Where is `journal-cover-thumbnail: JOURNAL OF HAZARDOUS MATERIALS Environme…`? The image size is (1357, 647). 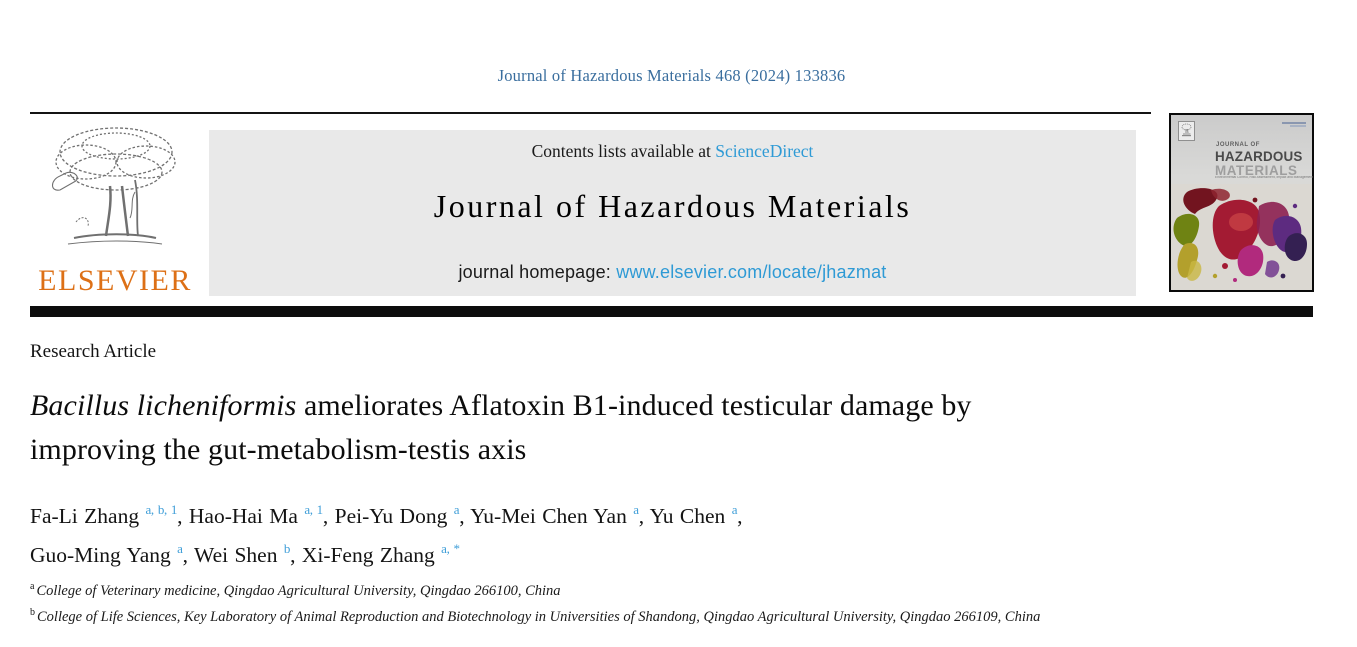 journal-cover-thumbnail: JOURNAL OF HAZARDOUS MATERIALS Environme… is located at coordinates (1241, 202).